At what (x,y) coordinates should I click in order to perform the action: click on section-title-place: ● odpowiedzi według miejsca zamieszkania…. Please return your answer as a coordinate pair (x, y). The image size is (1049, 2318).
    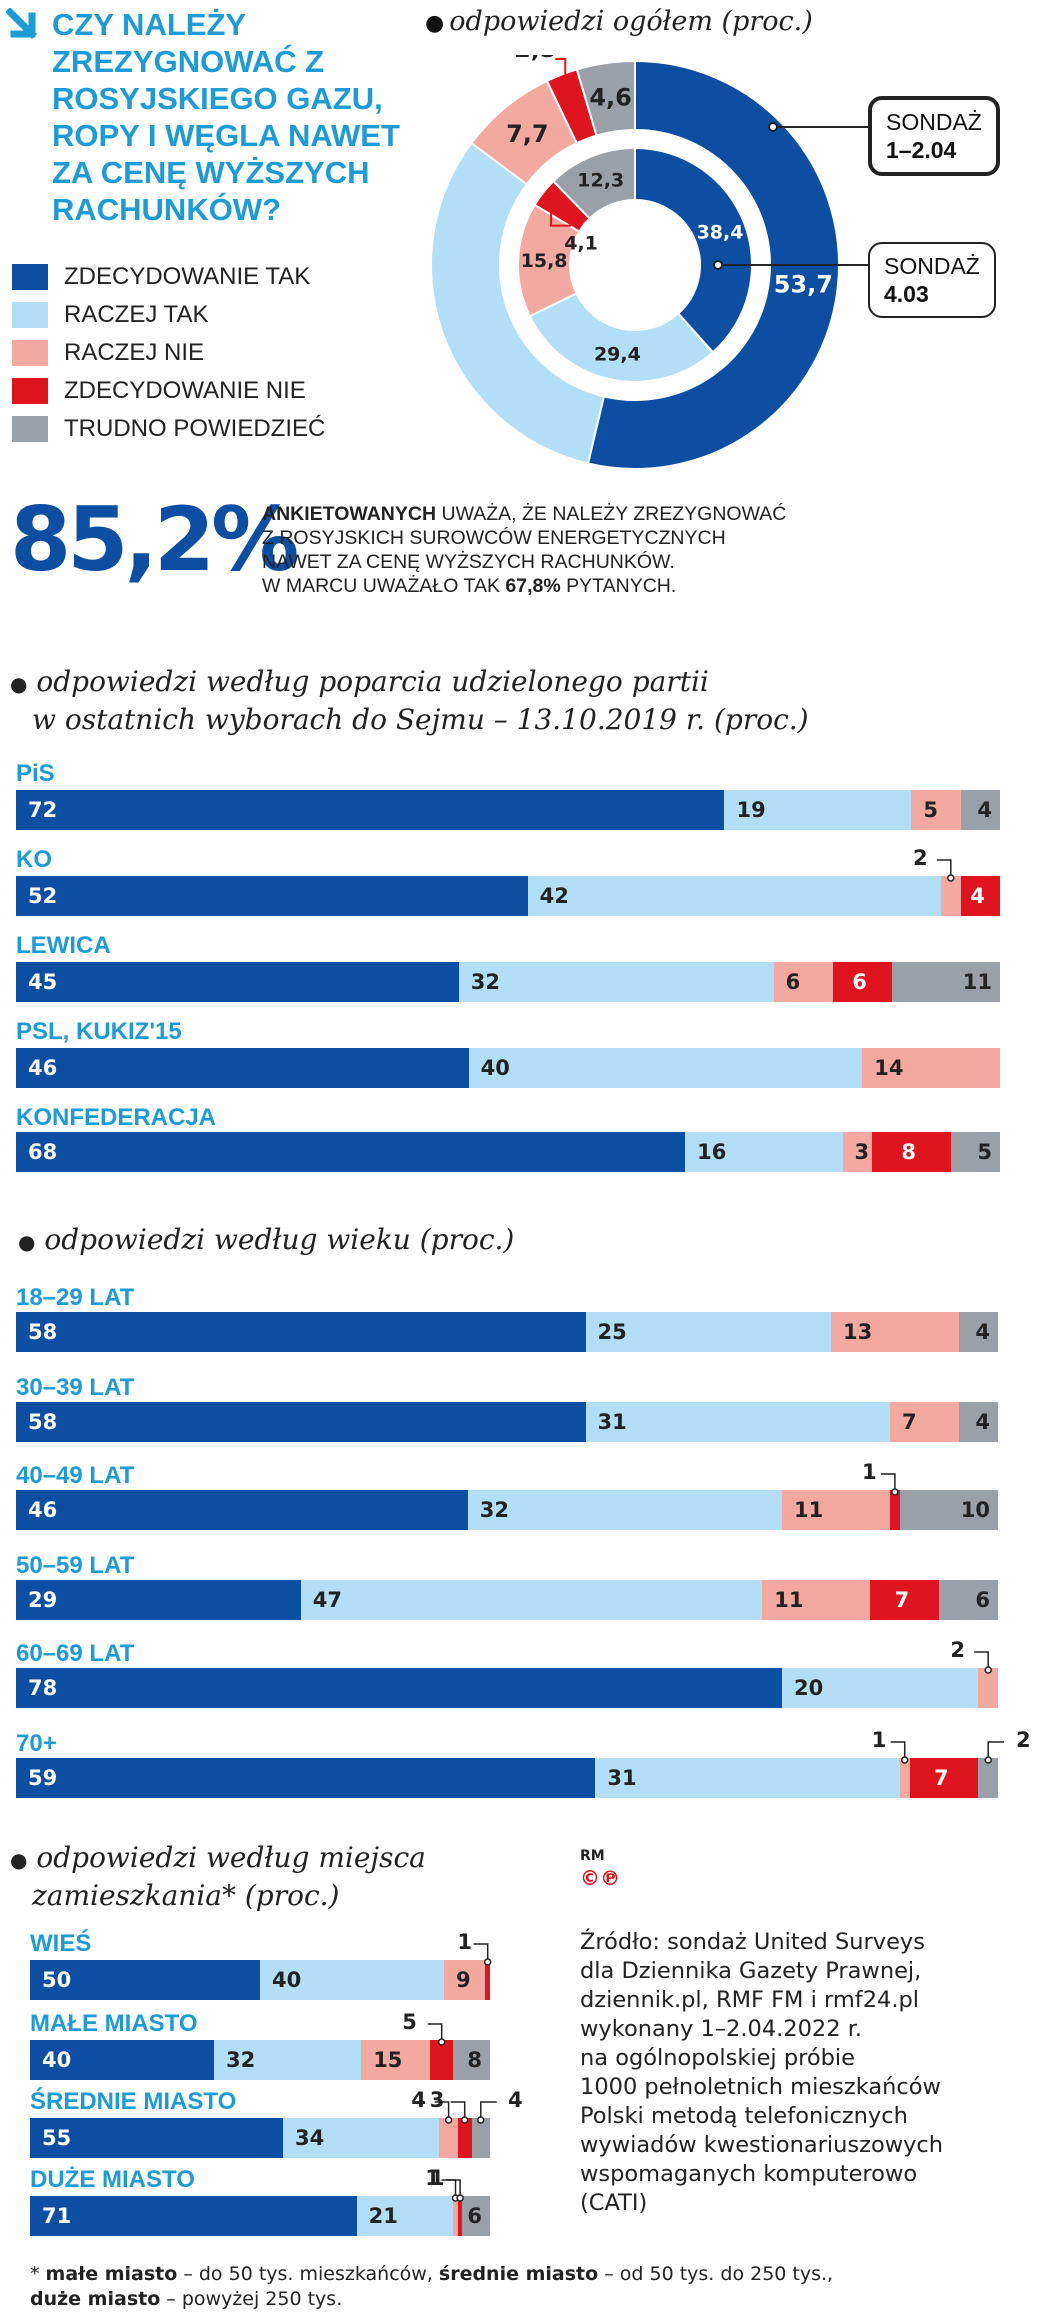
    Looking at the image, I should click on (218, 1876).